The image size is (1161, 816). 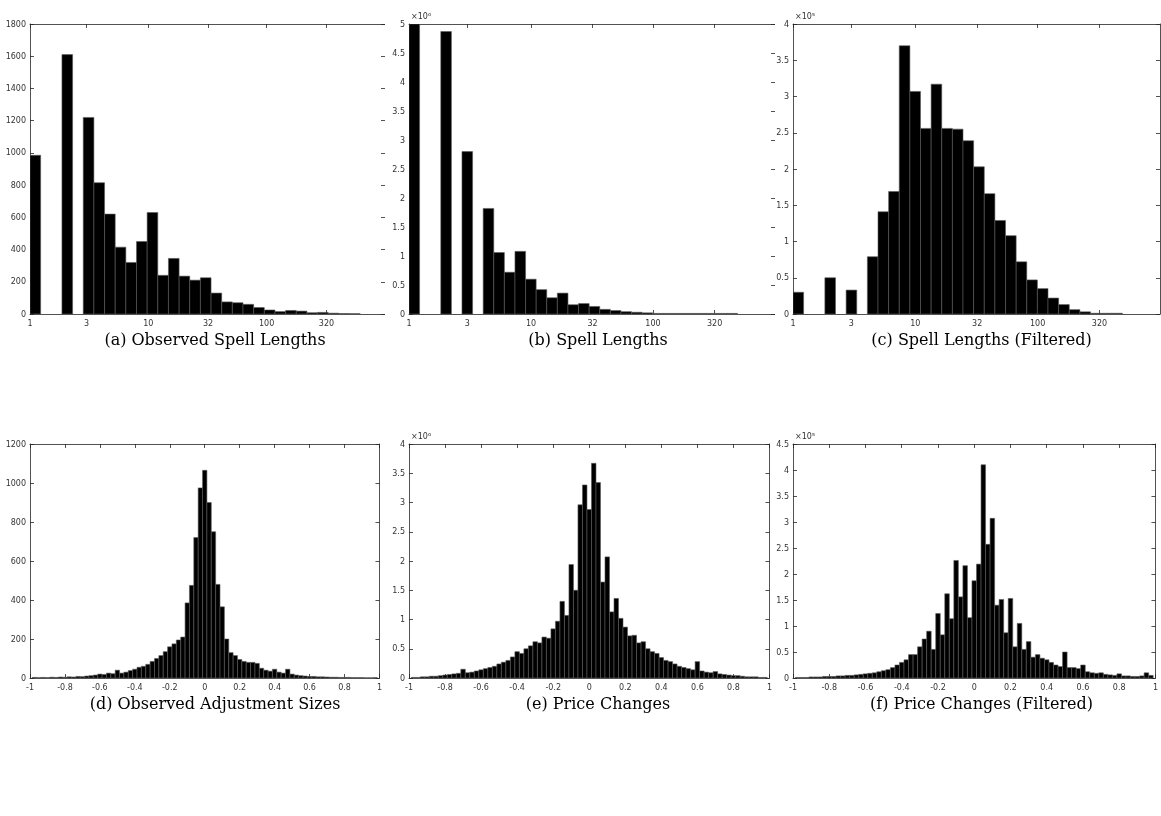 What do you see at coordinates (18, 522) in the screenshot?
I see `y-tick-label: 800` at bounding box center [18, 522].